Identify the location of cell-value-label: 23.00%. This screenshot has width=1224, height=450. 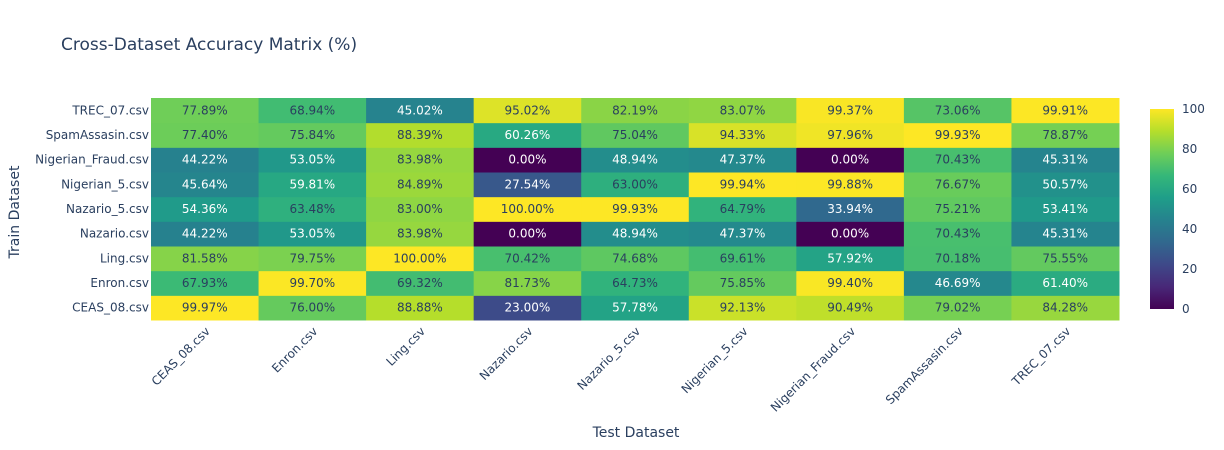
(528, 308).